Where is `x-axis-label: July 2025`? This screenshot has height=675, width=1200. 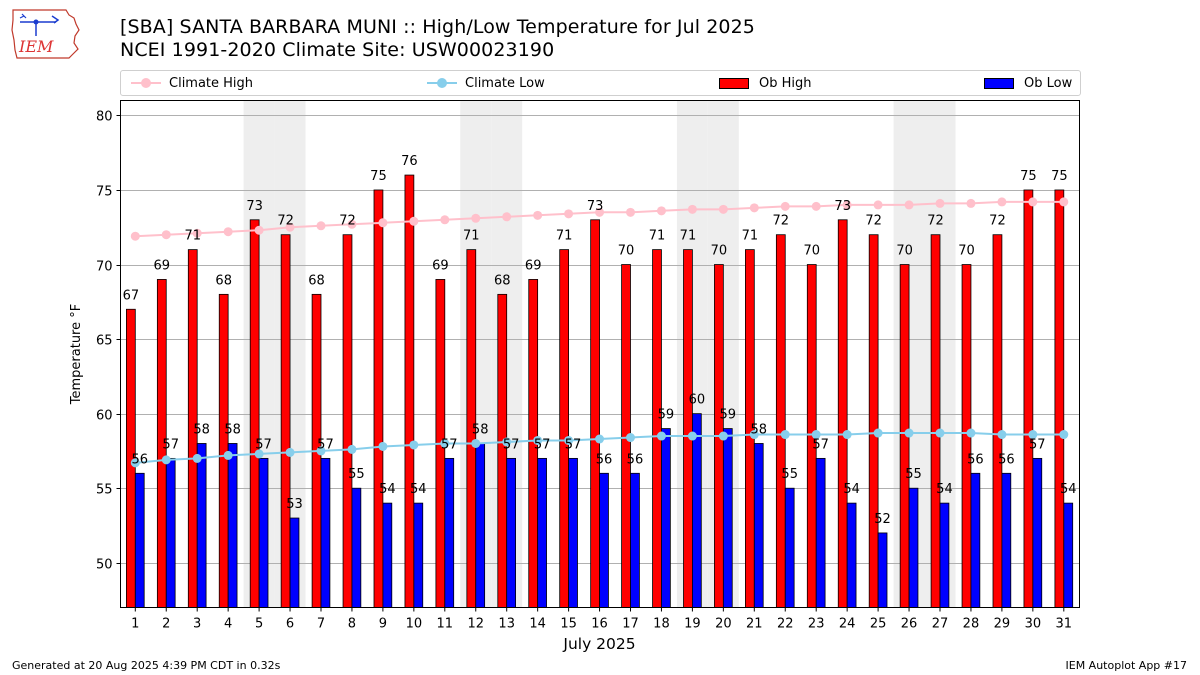
x-axis-label: July 2025 is located at coordinates (598, 644).